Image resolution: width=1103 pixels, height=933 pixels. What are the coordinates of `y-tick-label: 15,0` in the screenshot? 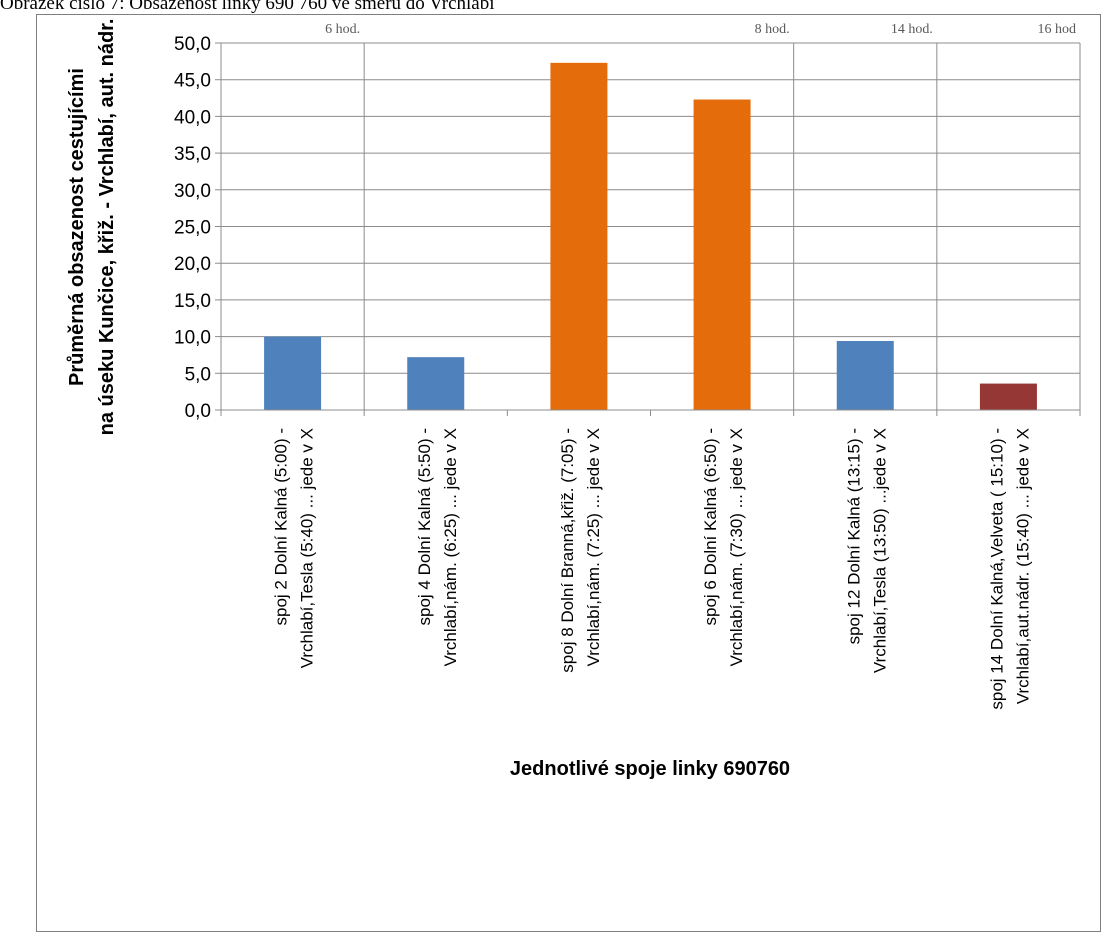 It's located at (192, 301).